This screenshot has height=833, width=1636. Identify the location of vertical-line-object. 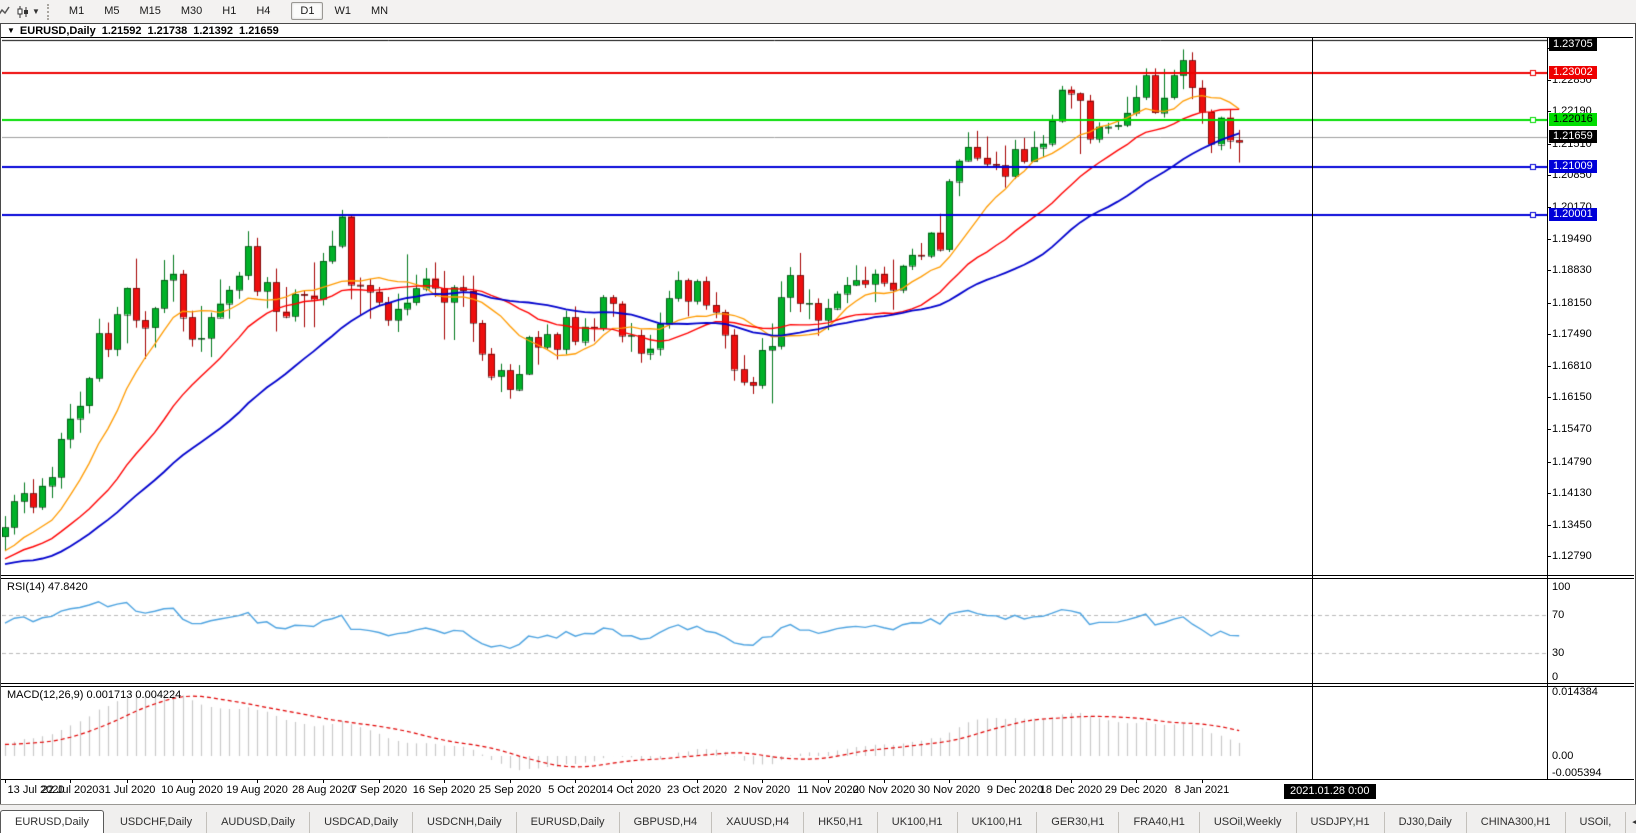
(1312, 408).